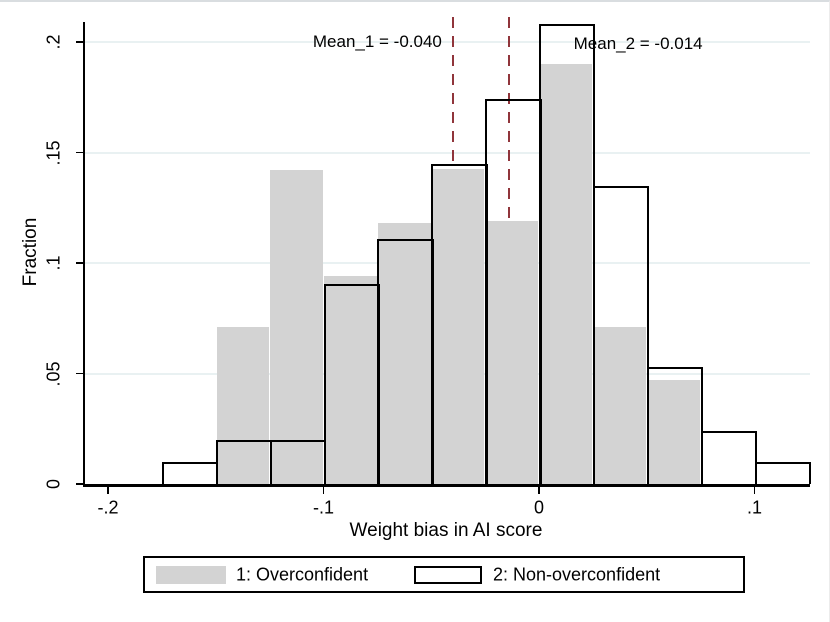 The height and width of the screenshot is (622, 830). I want to click on y-tick-label: .15, so click(53, 152).